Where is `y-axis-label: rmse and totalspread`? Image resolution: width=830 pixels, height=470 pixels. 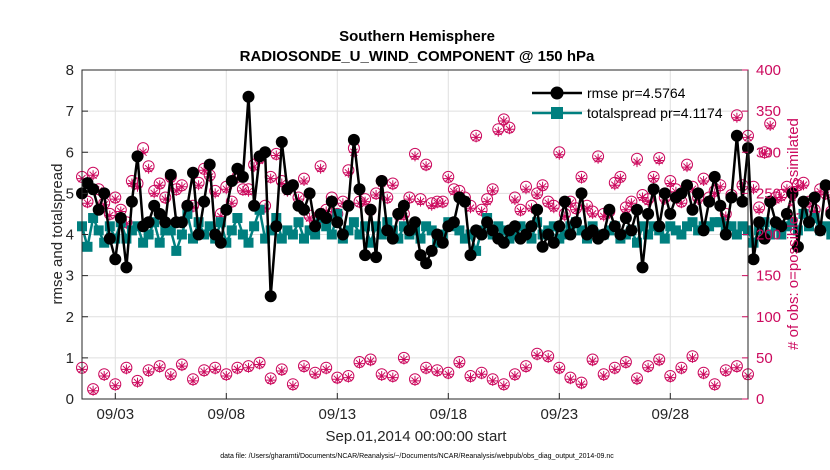 y-axis-label: rmse and totalspread is located at coordinates (57, 234).